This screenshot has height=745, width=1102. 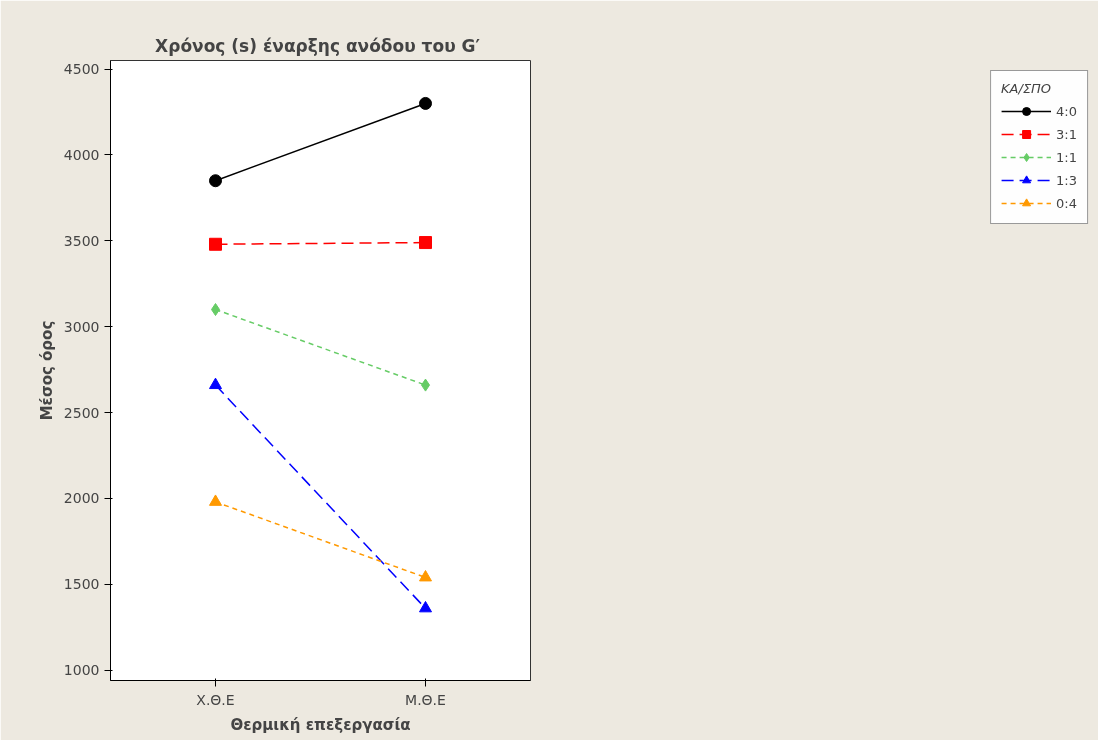 What do you see at coordinates (81, 326) in the screenshot?
I see `y-tick-label: 3000` at bounding box center [81, 326].